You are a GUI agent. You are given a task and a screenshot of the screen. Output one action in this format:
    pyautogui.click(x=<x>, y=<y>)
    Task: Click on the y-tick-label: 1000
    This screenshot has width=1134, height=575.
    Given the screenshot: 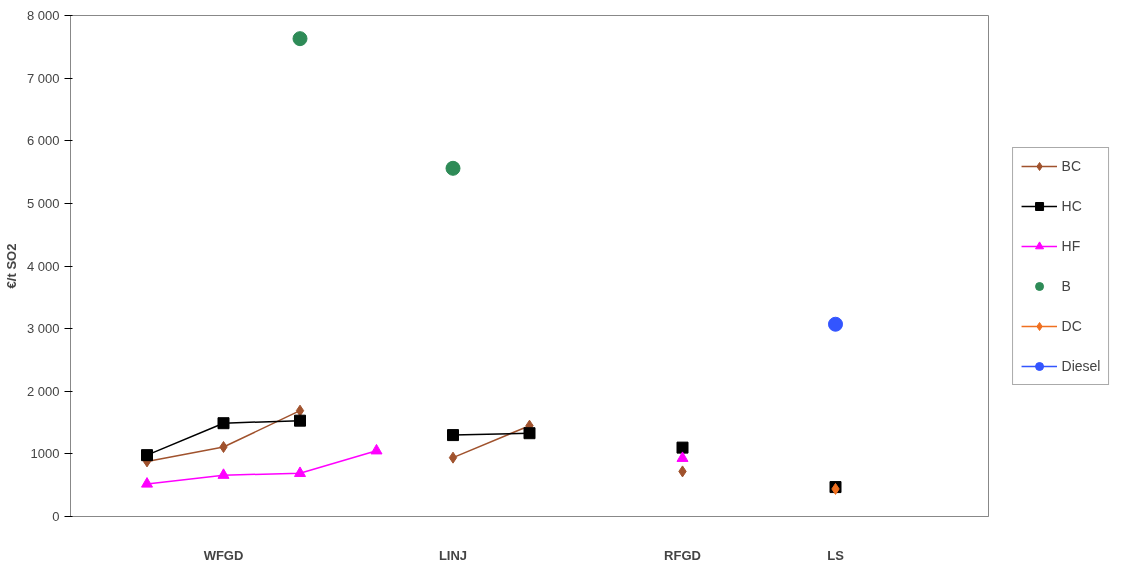 What is the action you would take?
    pyautogui.click(x=45, y=454)
    